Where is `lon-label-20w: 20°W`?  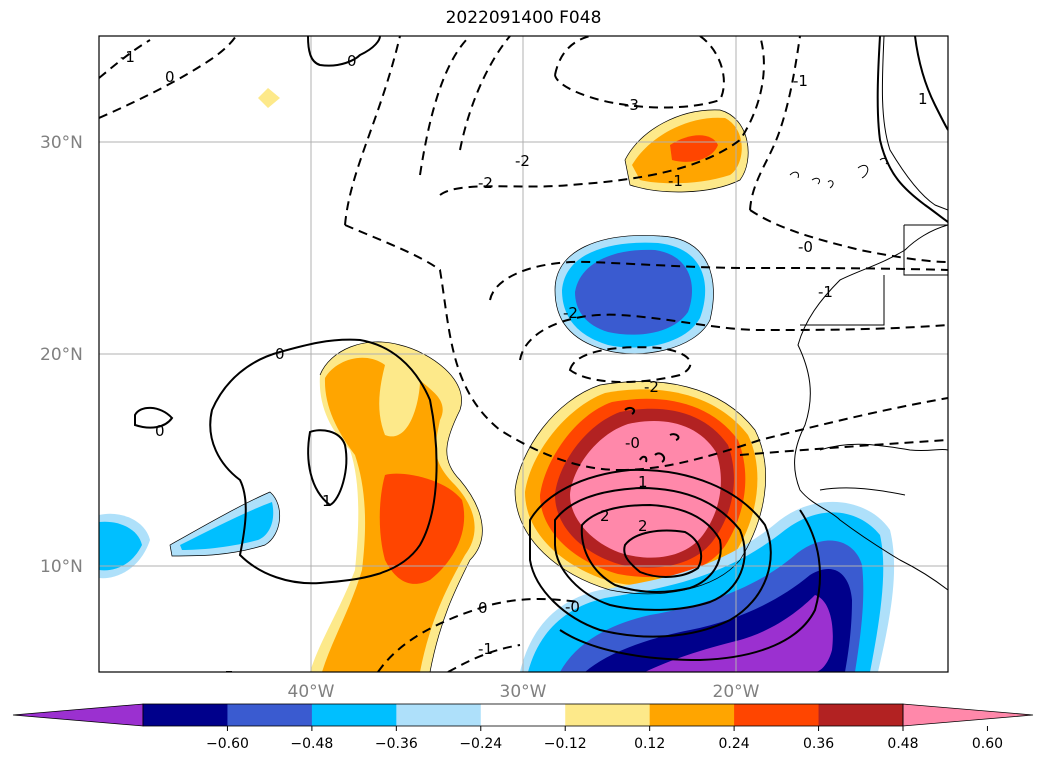 lon-label-20w: 20°W is located at coordinates (736, 692).